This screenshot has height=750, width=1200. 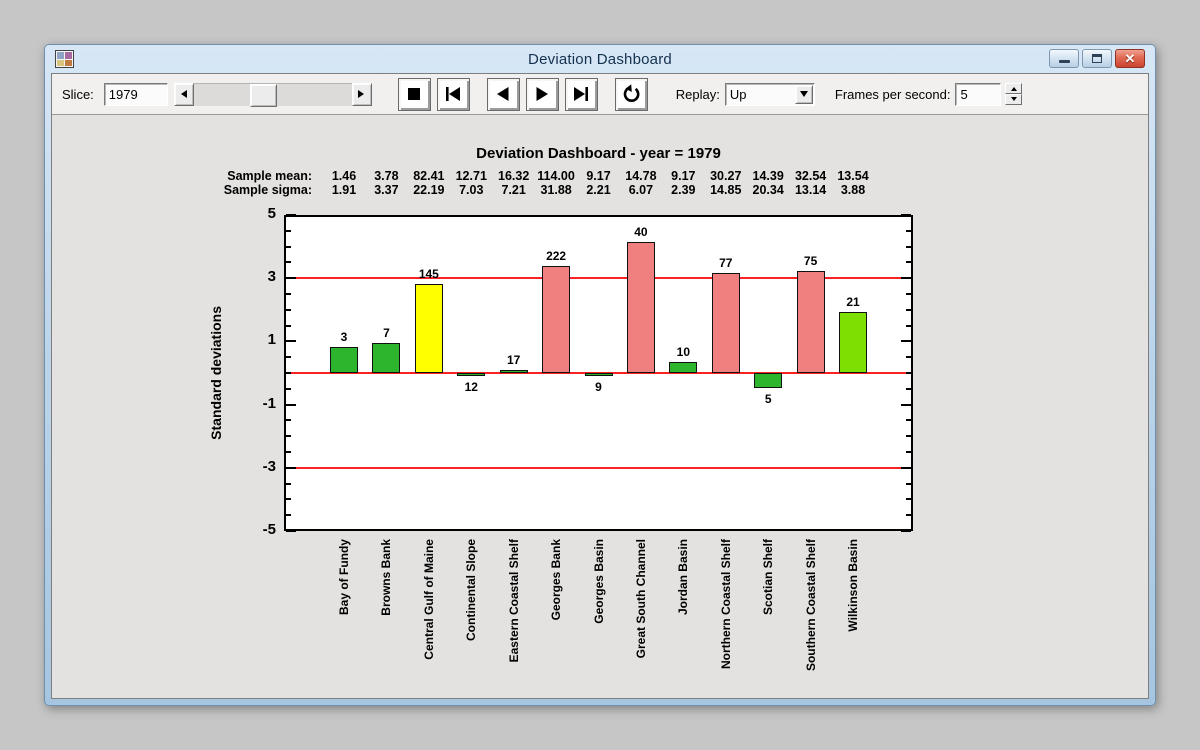 I want to click on bar-value-label: 7, so click(x=386, y=332).